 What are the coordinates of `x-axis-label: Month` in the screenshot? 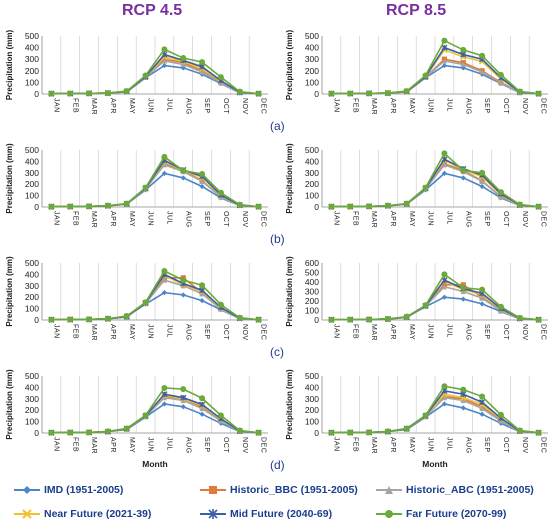 It's located at (155, 464).